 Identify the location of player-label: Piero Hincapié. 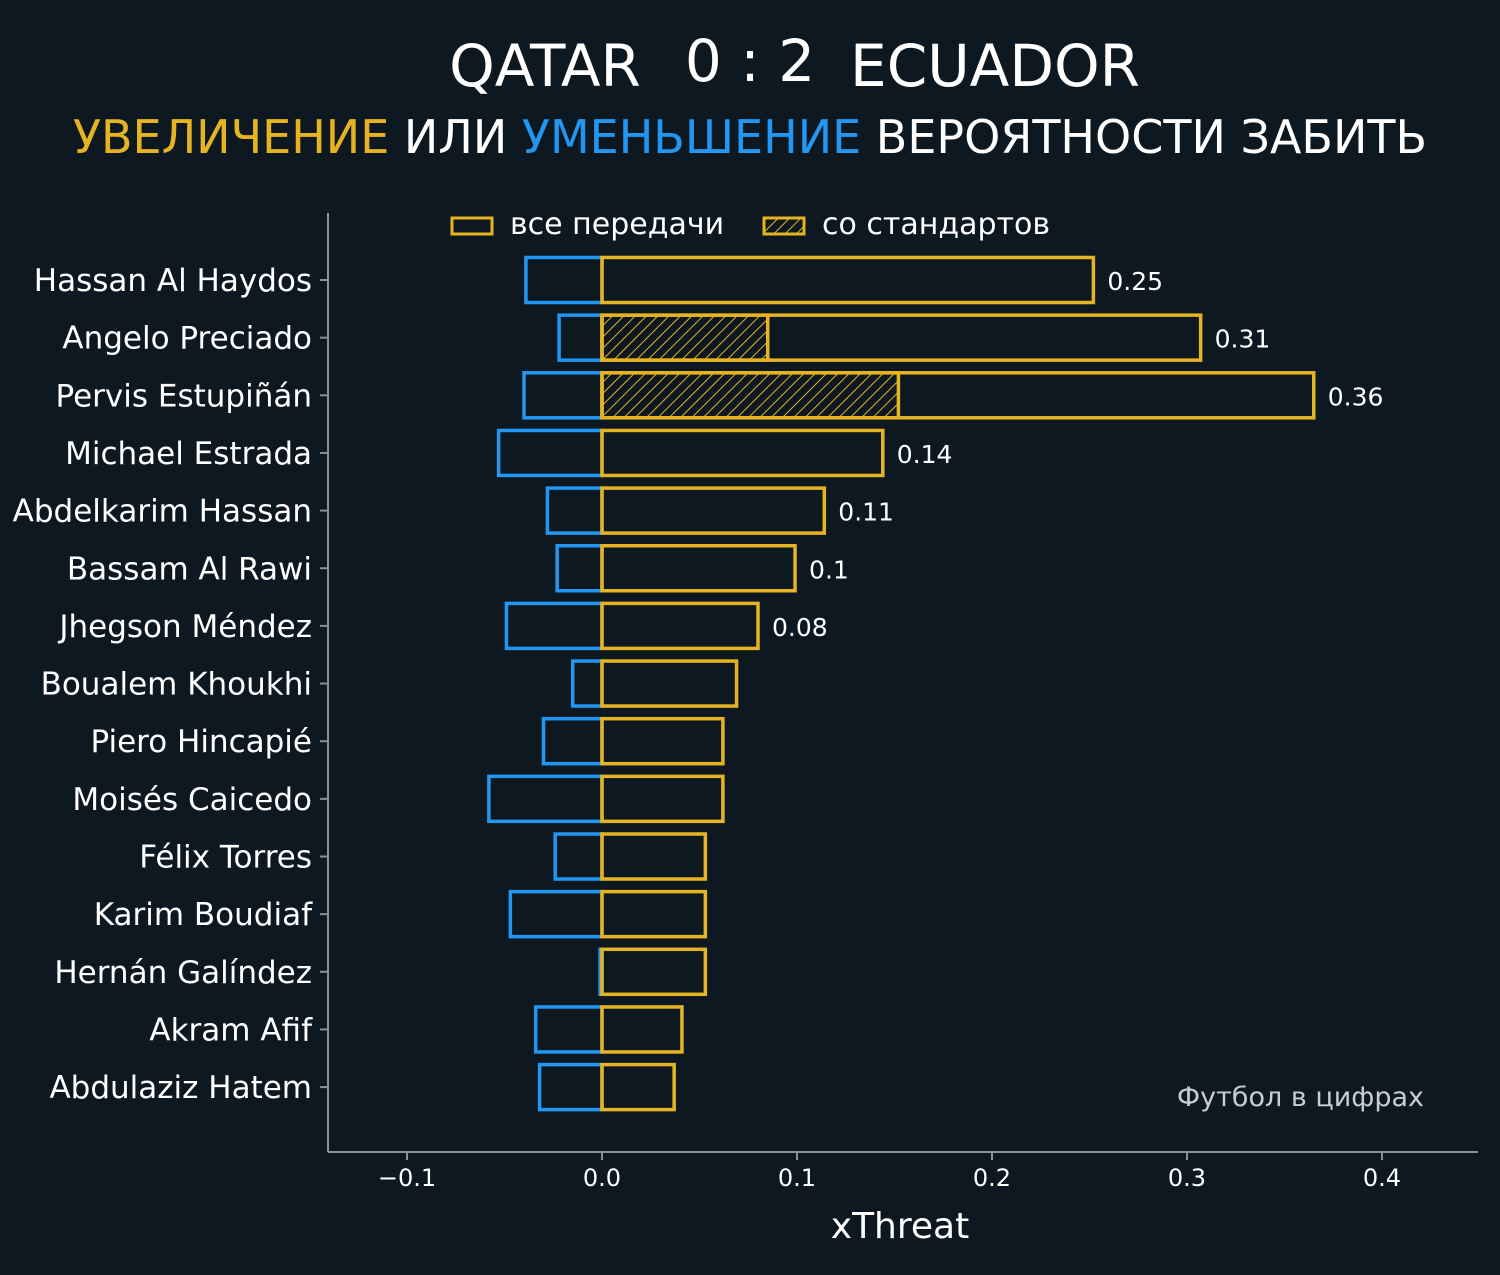
(201, 742).